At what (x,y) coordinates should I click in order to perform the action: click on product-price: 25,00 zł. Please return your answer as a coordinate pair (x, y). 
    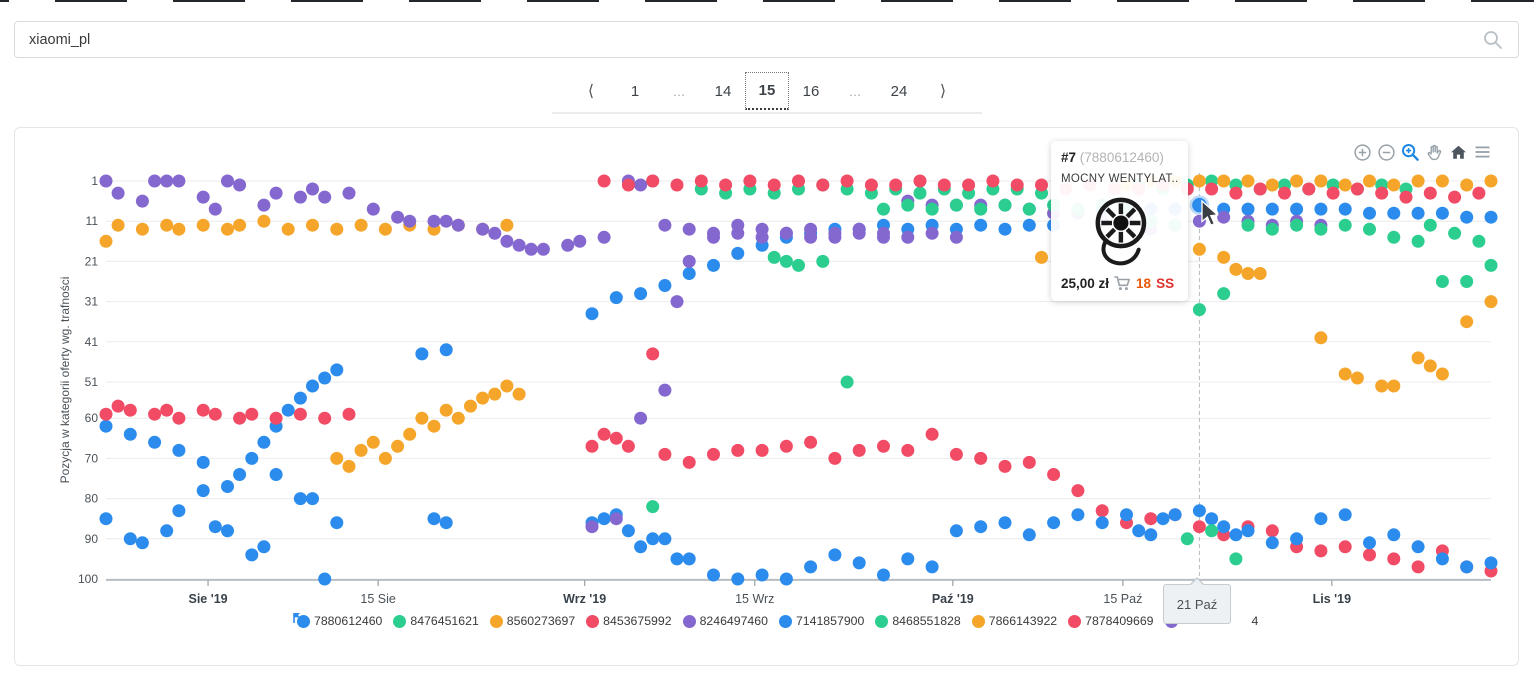
    Looking at the image, I should click on (1085, 283).